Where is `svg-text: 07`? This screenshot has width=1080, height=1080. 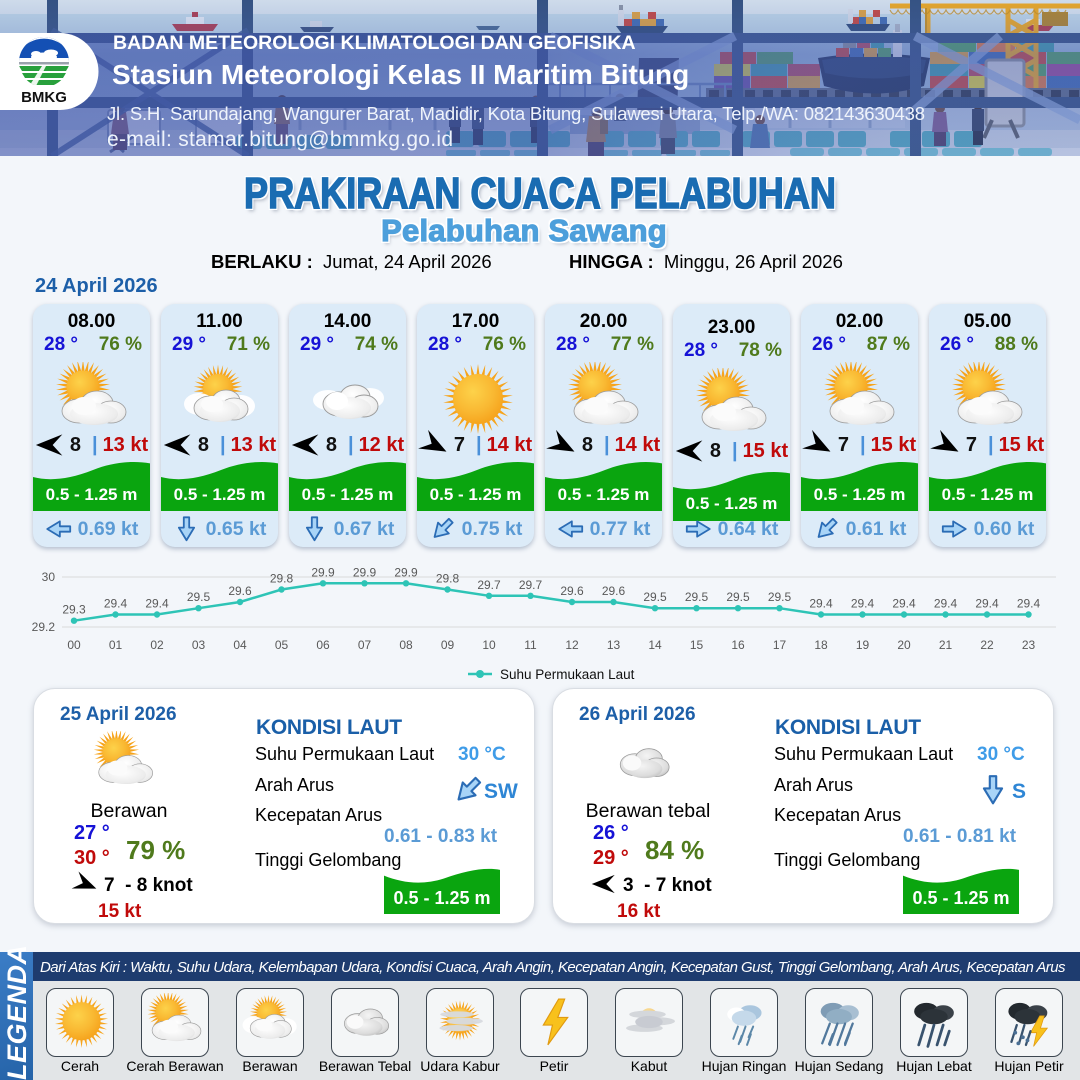
svg-text: 07 is located at coordinates (365, 645).